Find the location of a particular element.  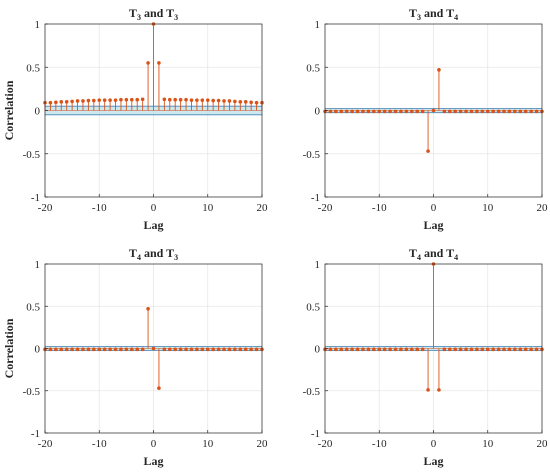

title-subscript: 3 is located at coordinates (176, 17).